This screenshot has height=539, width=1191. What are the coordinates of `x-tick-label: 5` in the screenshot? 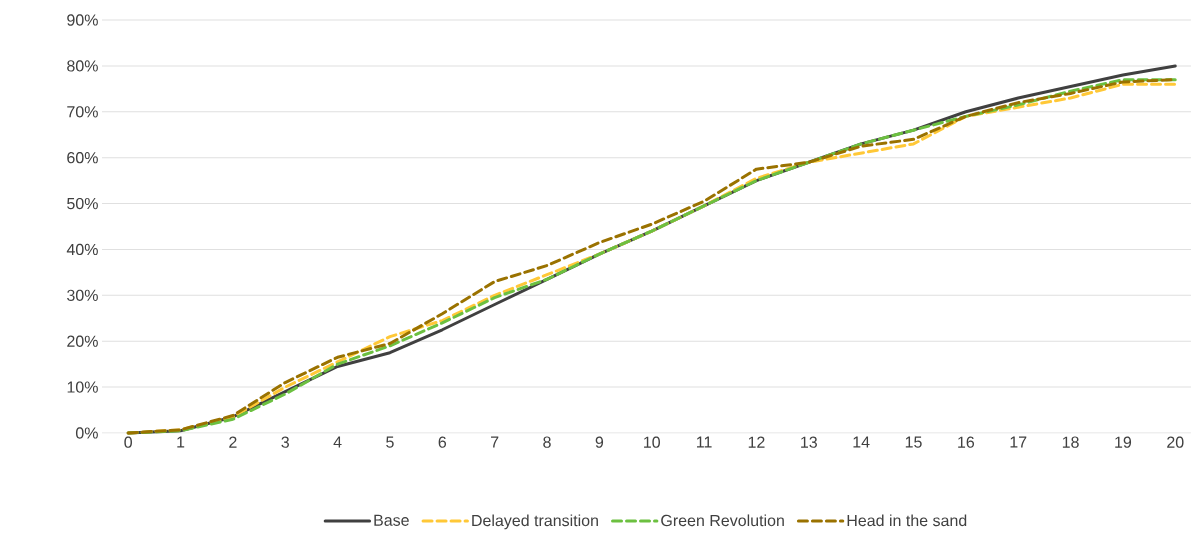 It's located at (390, 442).